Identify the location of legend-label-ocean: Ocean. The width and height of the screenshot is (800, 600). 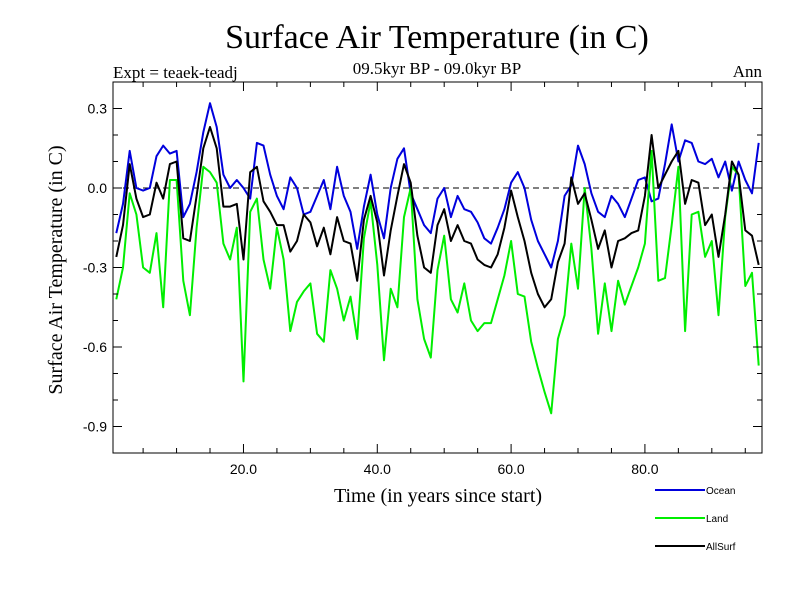
(720, 491).